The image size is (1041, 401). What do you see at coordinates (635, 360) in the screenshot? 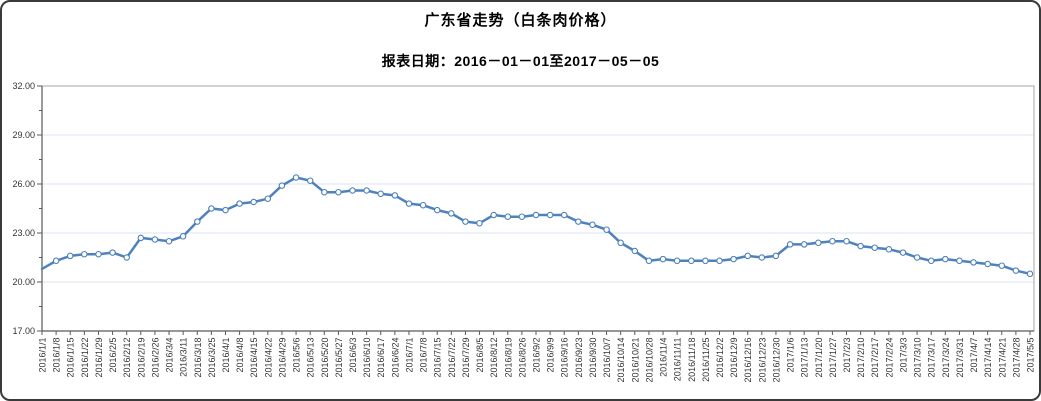
I see `x-tick-label: 2016/10/21` at bounding box center [635, 360].